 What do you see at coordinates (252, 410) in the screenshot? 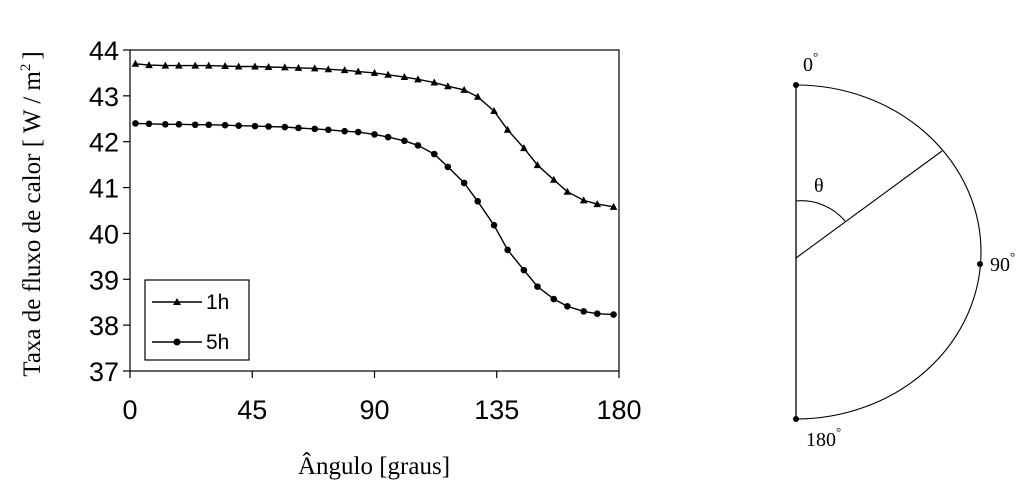
I see `x-tick-label: 45` at bounding box center [252, 410].